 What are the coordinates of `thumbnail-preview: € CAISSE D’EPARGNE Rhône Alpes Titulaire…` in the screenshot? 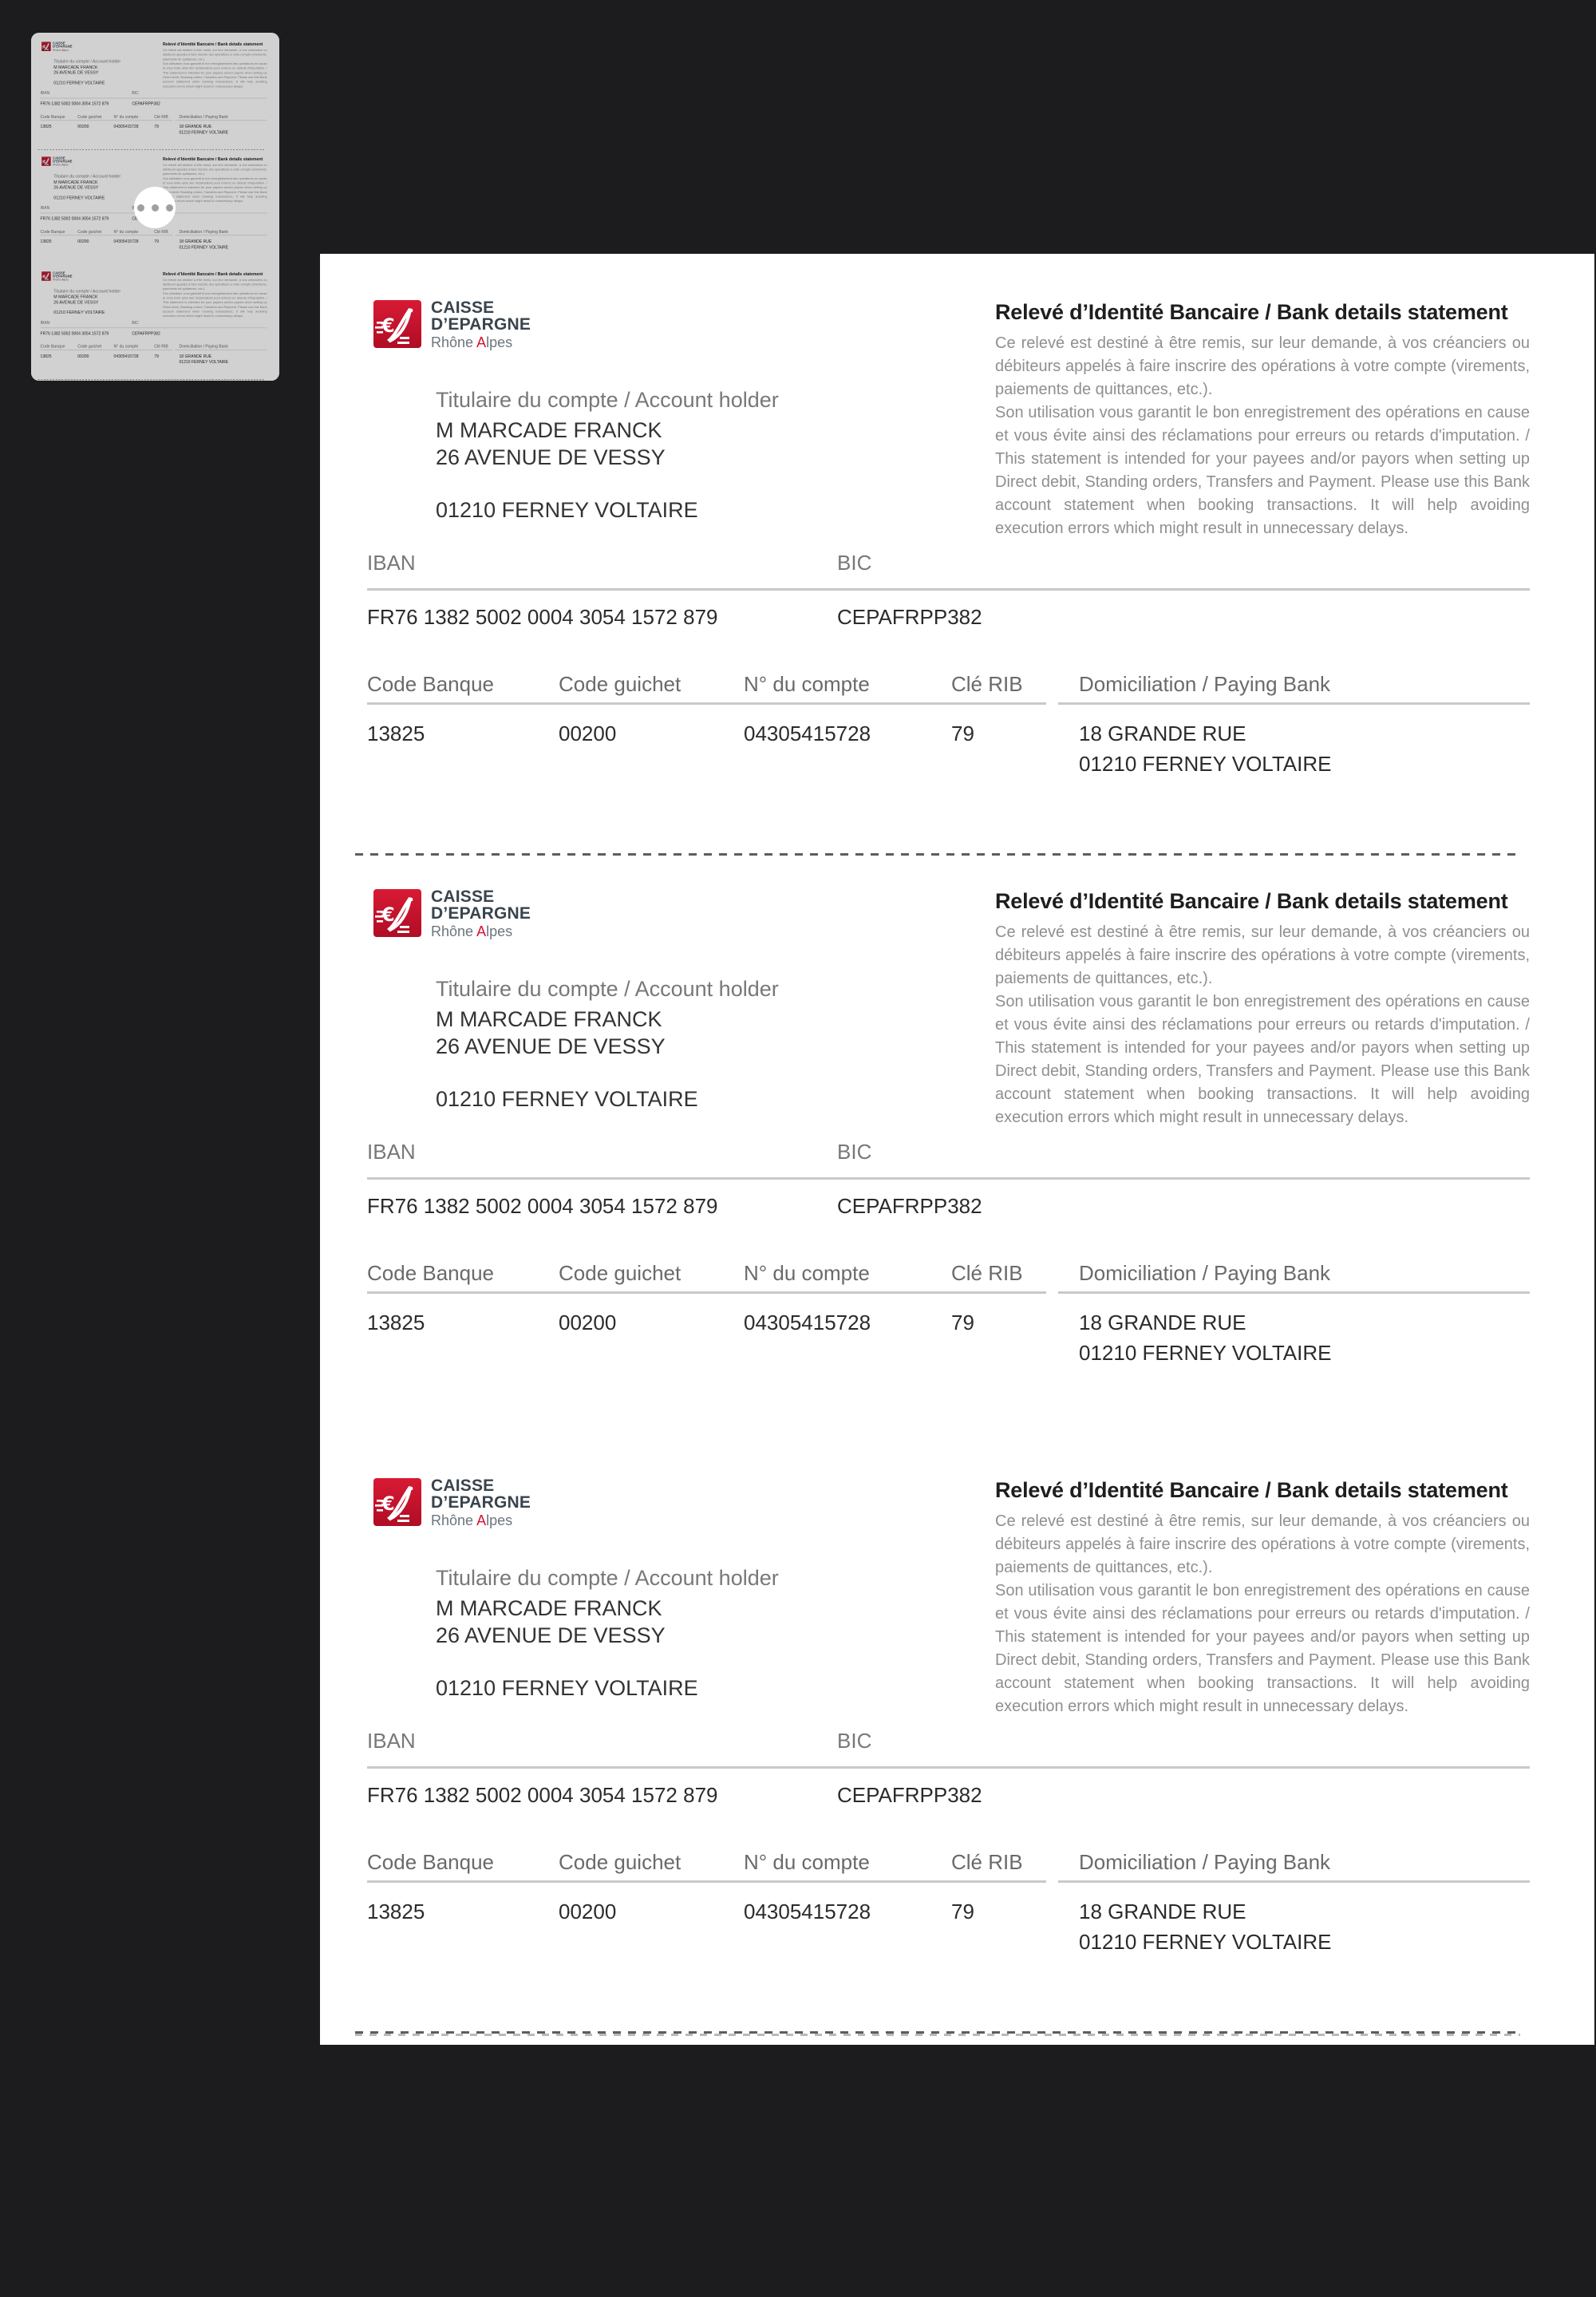 It's located at (155, 207).